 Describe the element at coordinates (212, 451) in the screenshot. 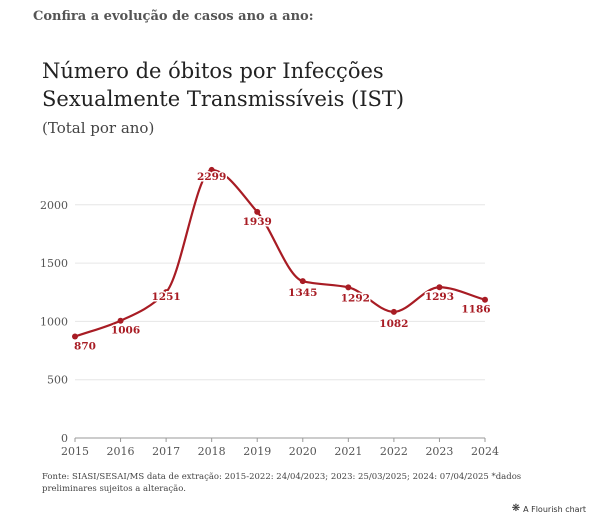

I see `x-tick-label: 2018` at that location.